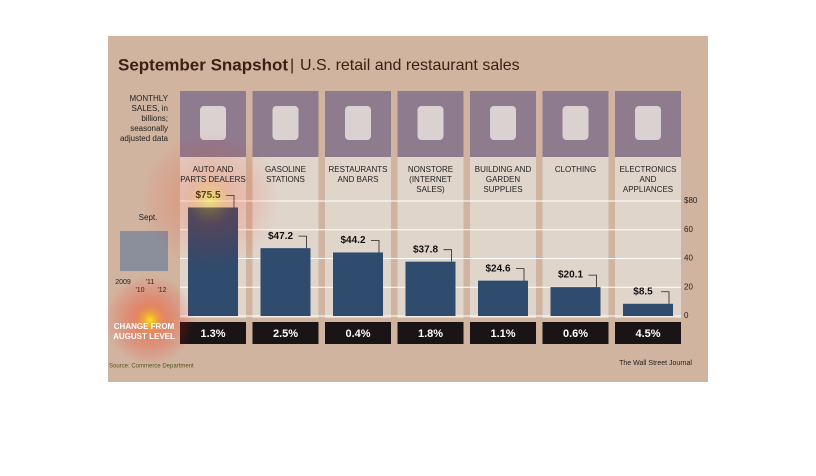 This screenshot has height=476, width=816. I want to click on y-tick-label: 40, so click(688, 258).